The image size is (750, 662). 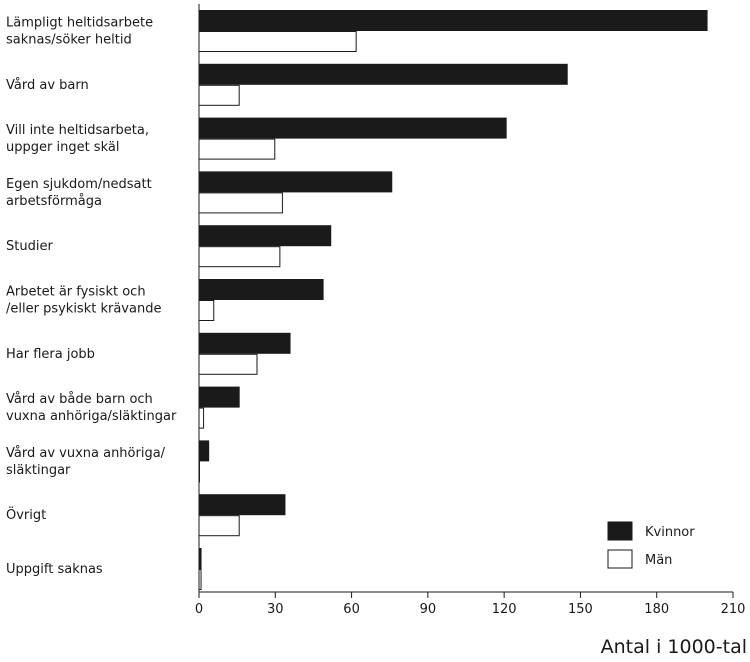 I want to click on x-axis-title: Antal i 1000-tal, so click(x=674, y=647).